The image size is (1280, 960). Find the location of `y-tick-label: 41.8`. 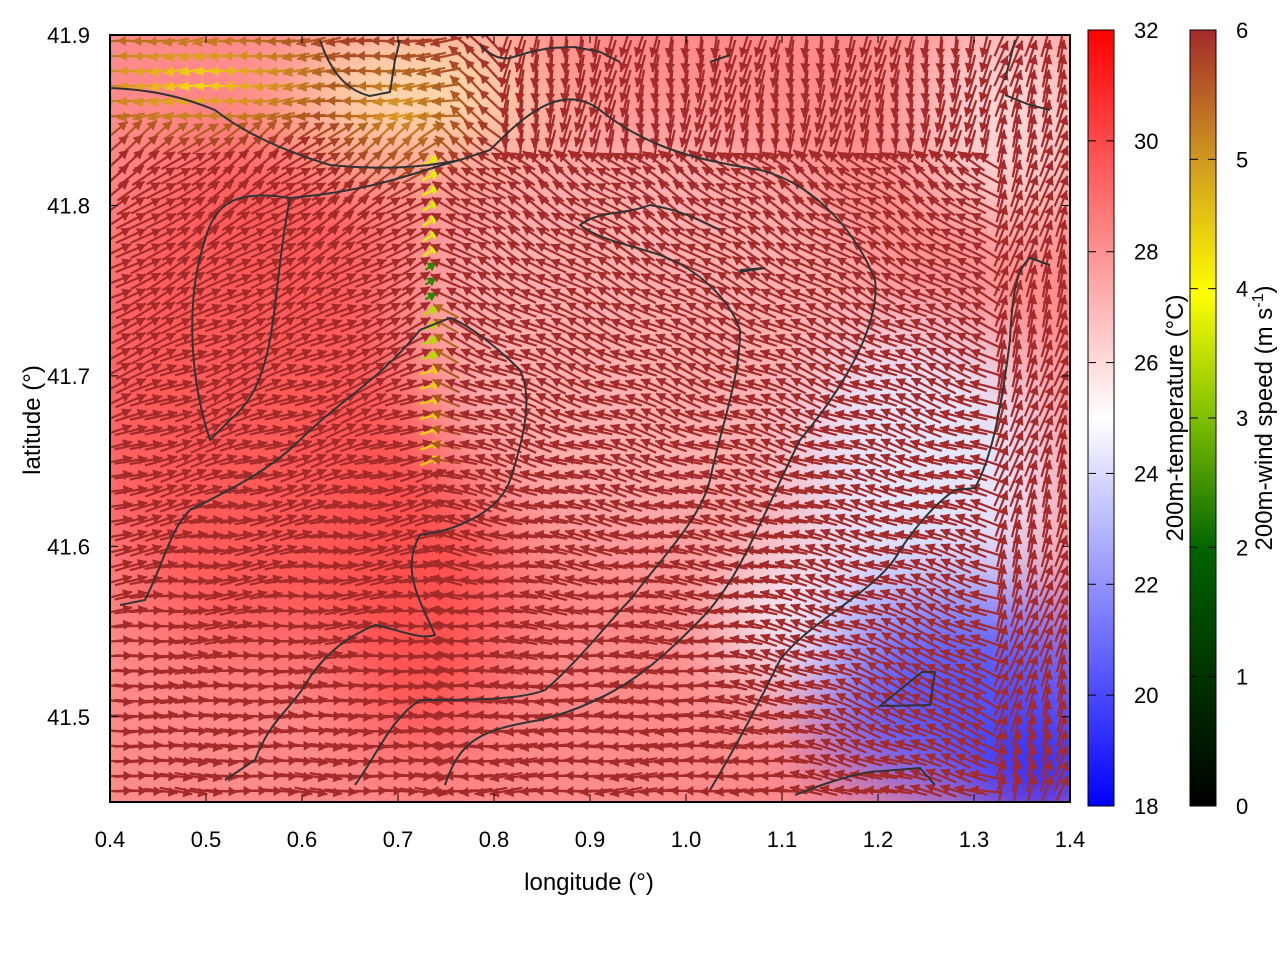

y-tick-label: 41.8 is located at coordinates (68, 205).